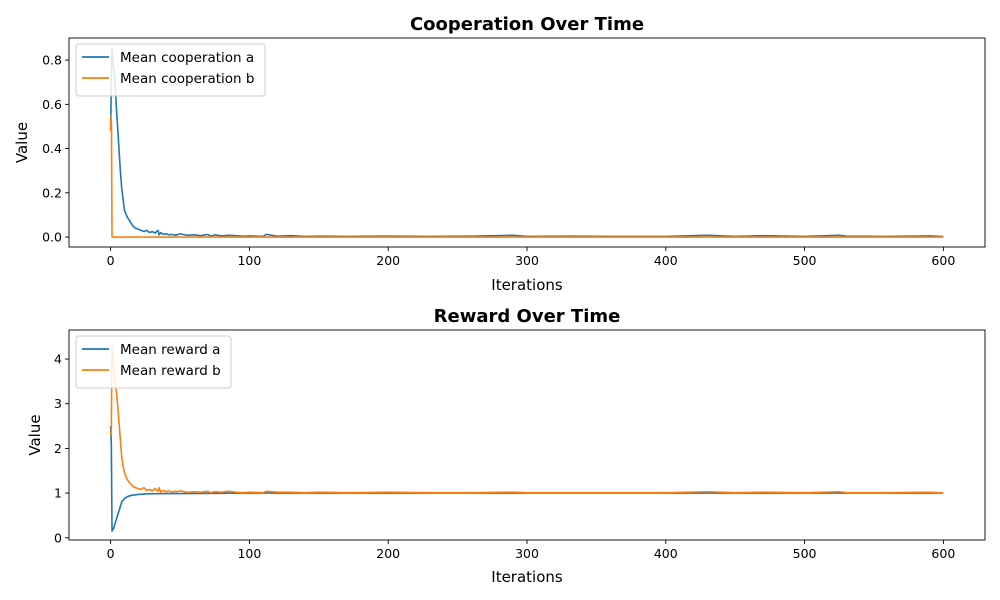 This screenshot has width=1000, height=600. I want to click on y-tick-label: 2, so click(58, 448).